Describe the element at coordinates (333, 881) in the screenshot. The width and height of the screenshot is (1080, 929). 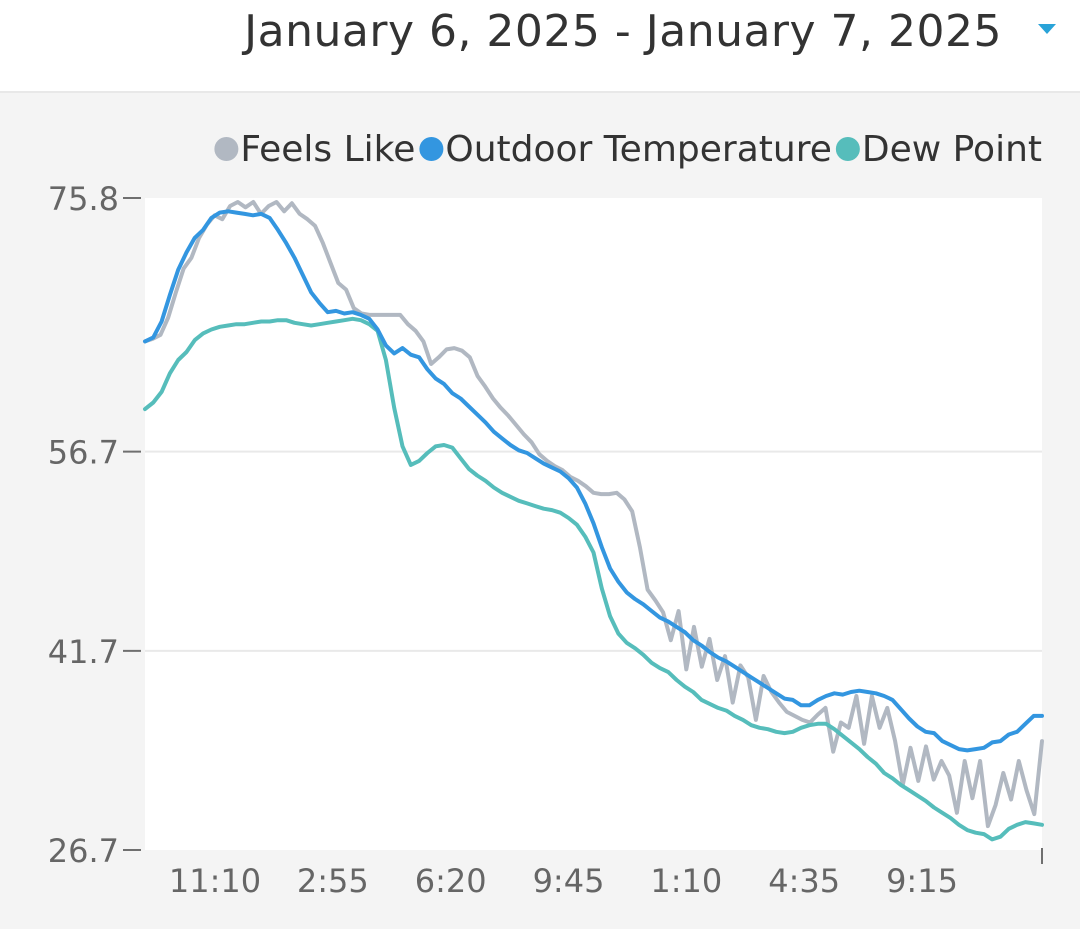
I see `x-tick-label: 2:55` at that location.